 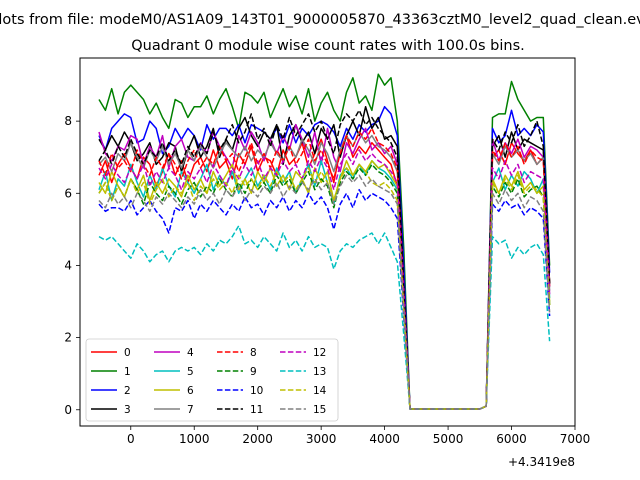 What do you see at coordinates (190, 391) in the screenshot?
I see `legend-label-6: 6` at bounding box center [190, 391].